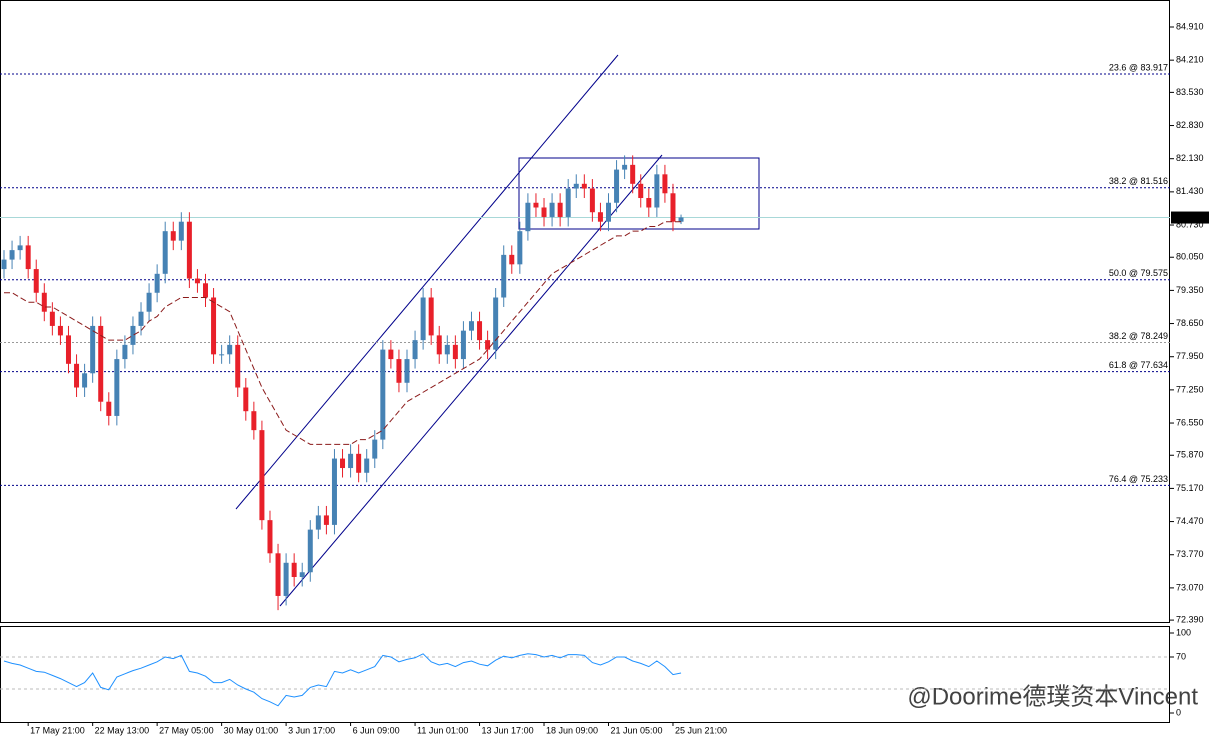 The height and width of the screenshot is (743, 1212). I want to click on x-tick-label: 11 Jun 01:00, so click(442, 730).